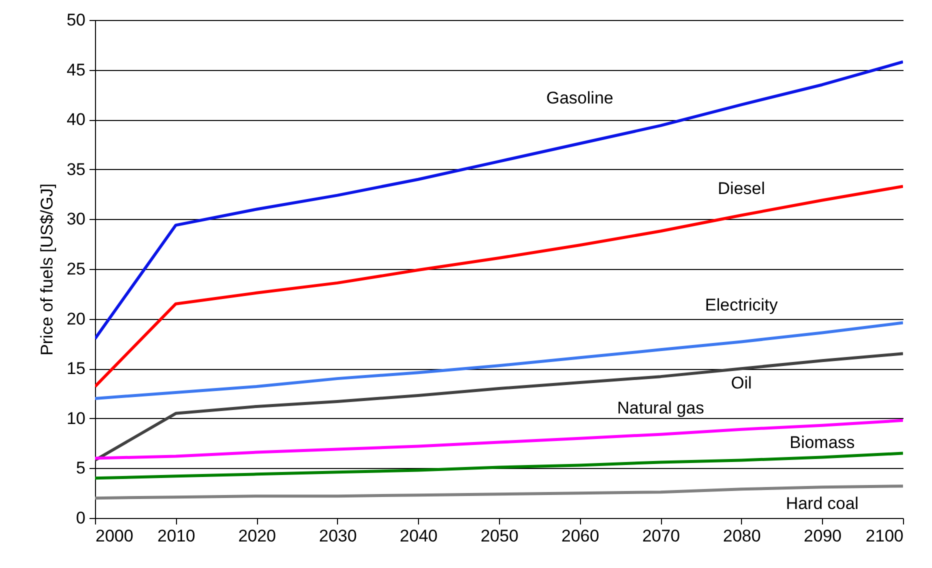  What do you see at coordinates (76, 418) in the screenshot?
I see `y-tick-label: 10` at bounding box center [76, 418].